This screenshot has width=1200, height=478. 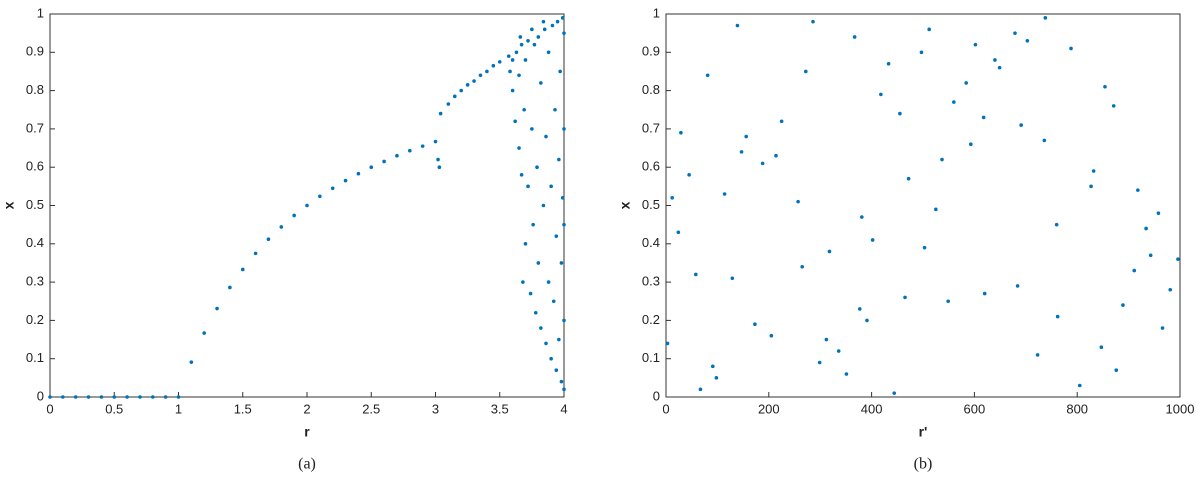 What do you see at coordinates (35, 204) in the screenshot?
I see `y-tick-label: 0.5` at bounding box center [35, 204].